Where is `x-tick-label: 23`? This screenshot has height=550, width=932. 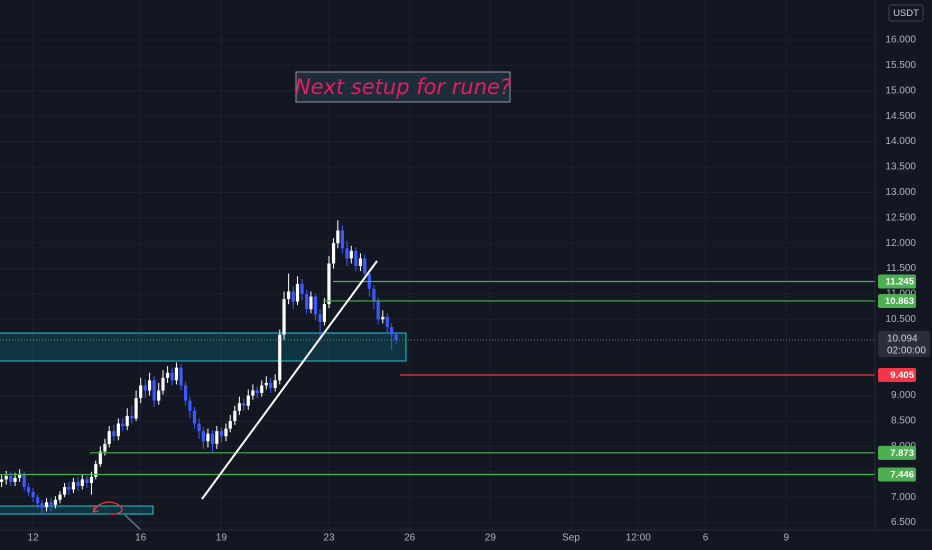 x-tick-label: 23 is located at coordinates (329, 538).